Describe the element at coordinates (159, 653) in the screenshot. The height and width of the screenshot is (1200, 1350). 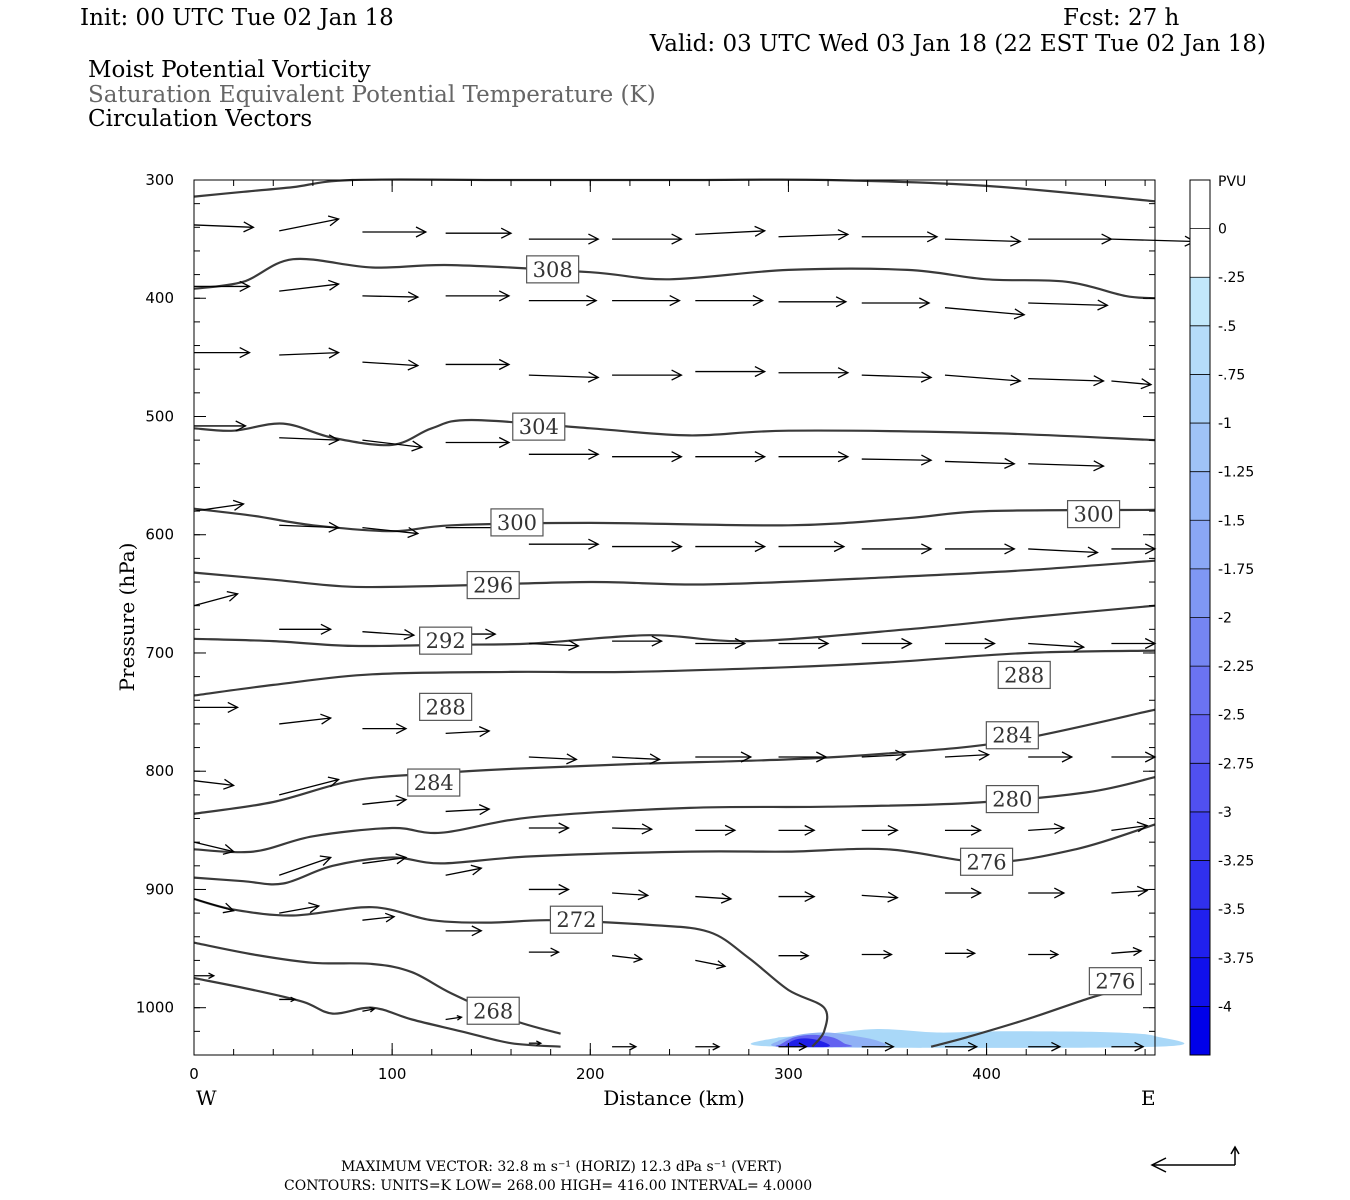
I see `y-tick-label-4: 700` at that location.